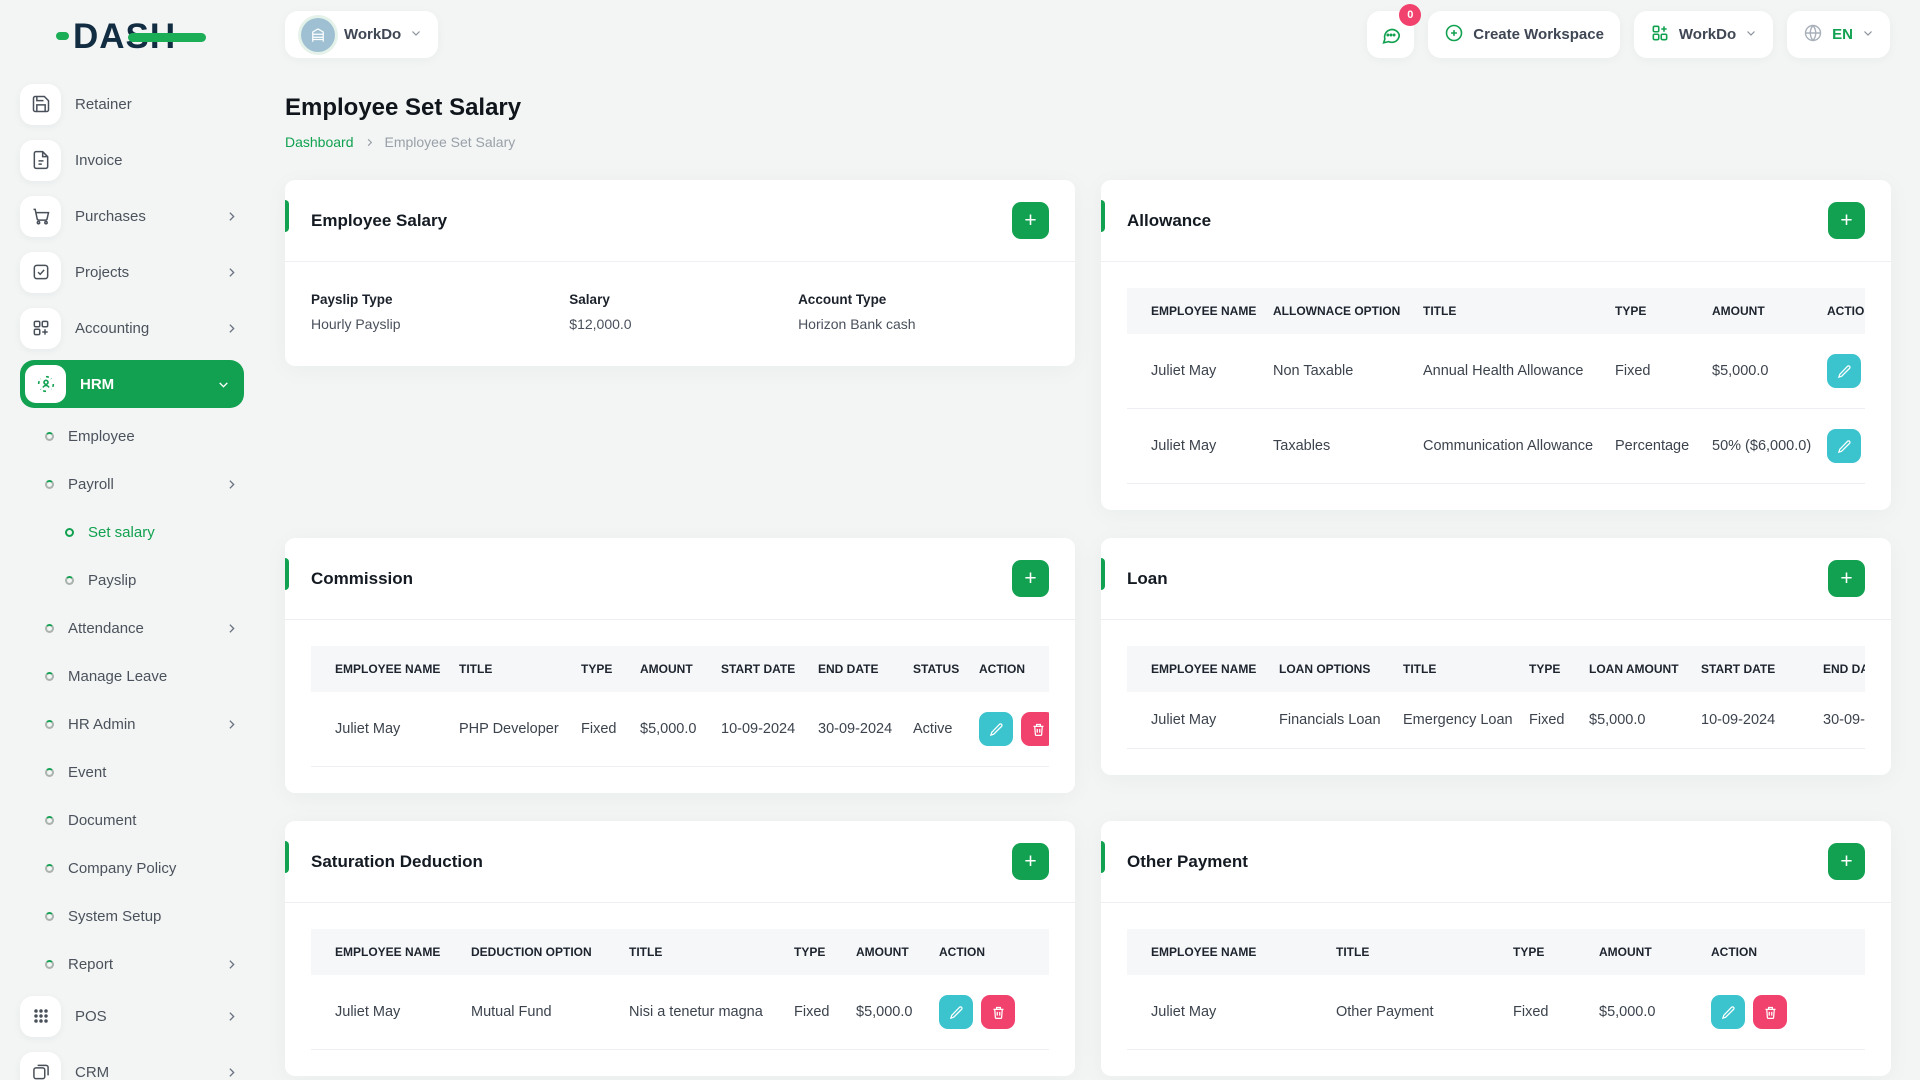  Describe the element at coordinates (1348, 371) in the screenshot. I see `cell: Non Taxable` at that location.